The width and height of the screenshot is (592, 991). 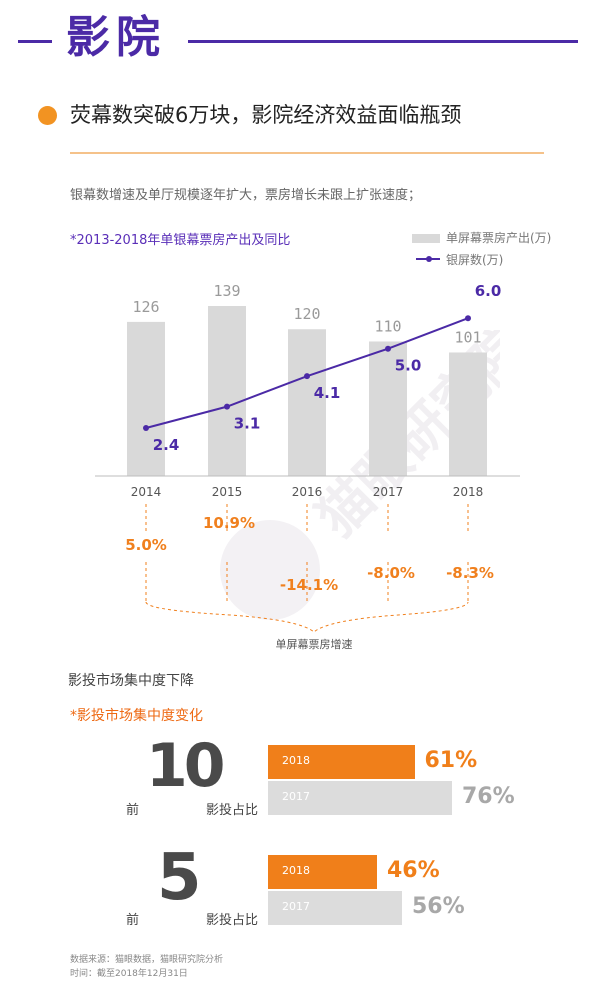 What do you see at coordinates (467, 337) in the screenshot?
I see `bar-label-2018: 101` at bounding box center [467, 337].